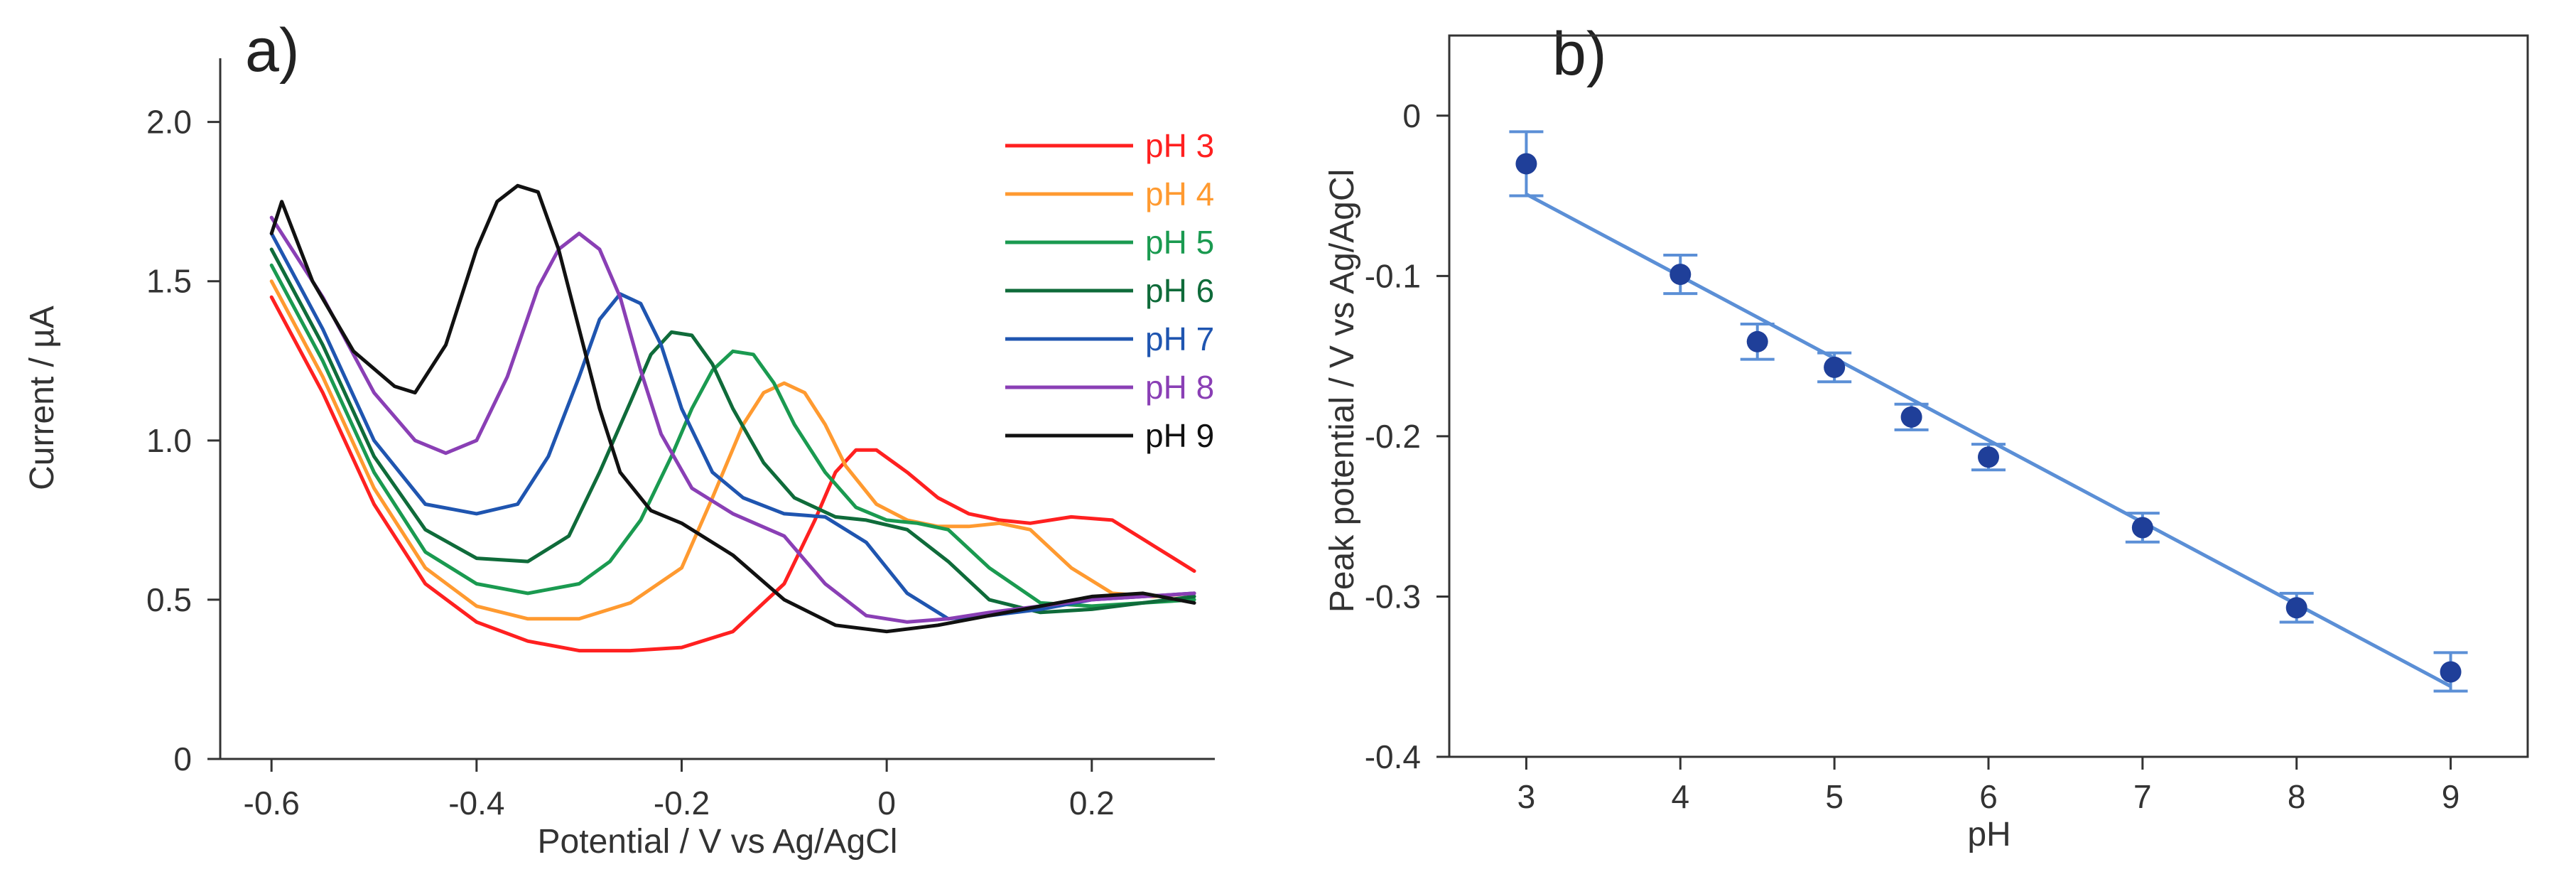 The width and height of the screenshot is (2576, 889). What do you see at coordinates (1393, 596) in the screenshot?
I see `panel-b-y-tick-label: -0.3` at bounding box center [1393, 596].